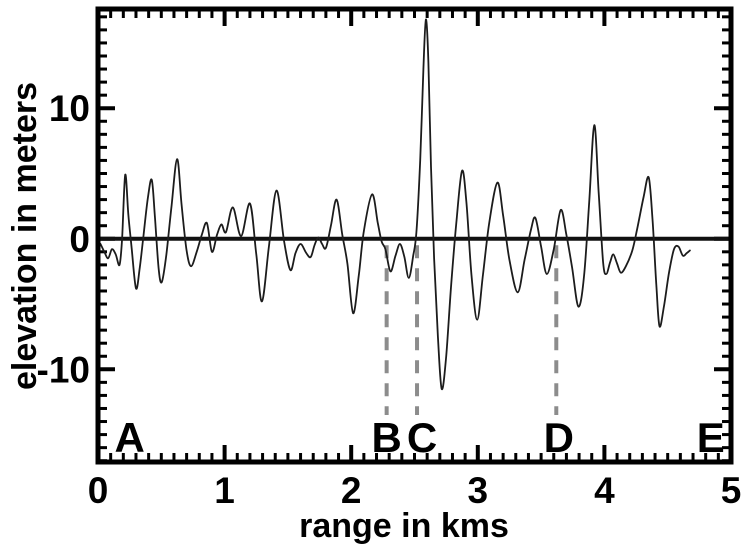  I want to click on marker-letter-C: C, so click(422, 437).